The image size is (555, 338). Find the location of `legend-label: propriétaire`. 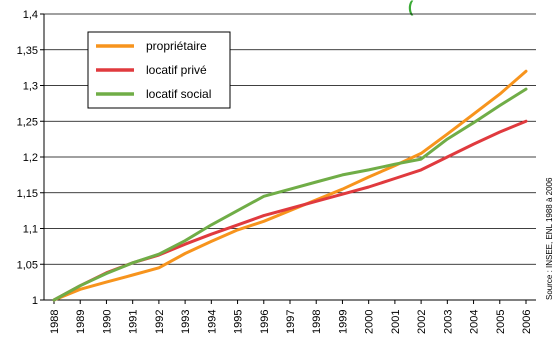

legend-label: propriétaire is located at coordinates (176, 46).